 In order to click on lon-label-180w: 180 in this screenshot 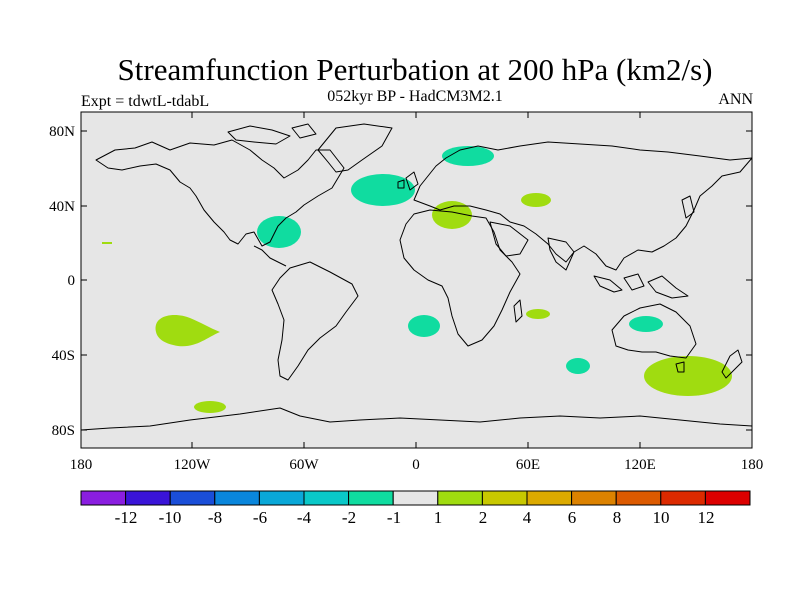, I will do `click(81, 465)`.